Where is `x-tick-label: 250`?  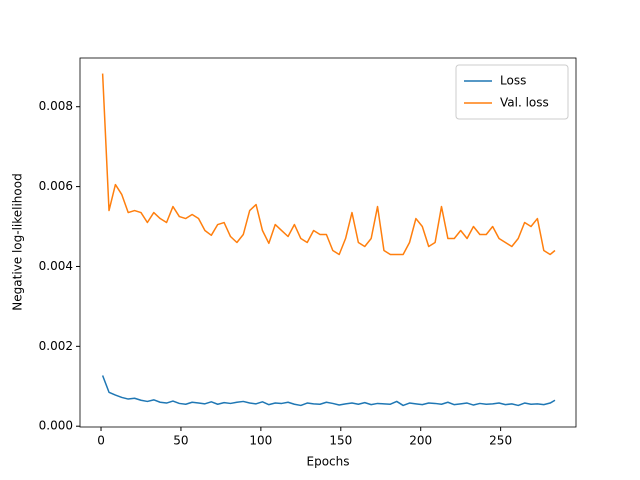
x-tick-label: 250 is located at coordinates (500, 441).